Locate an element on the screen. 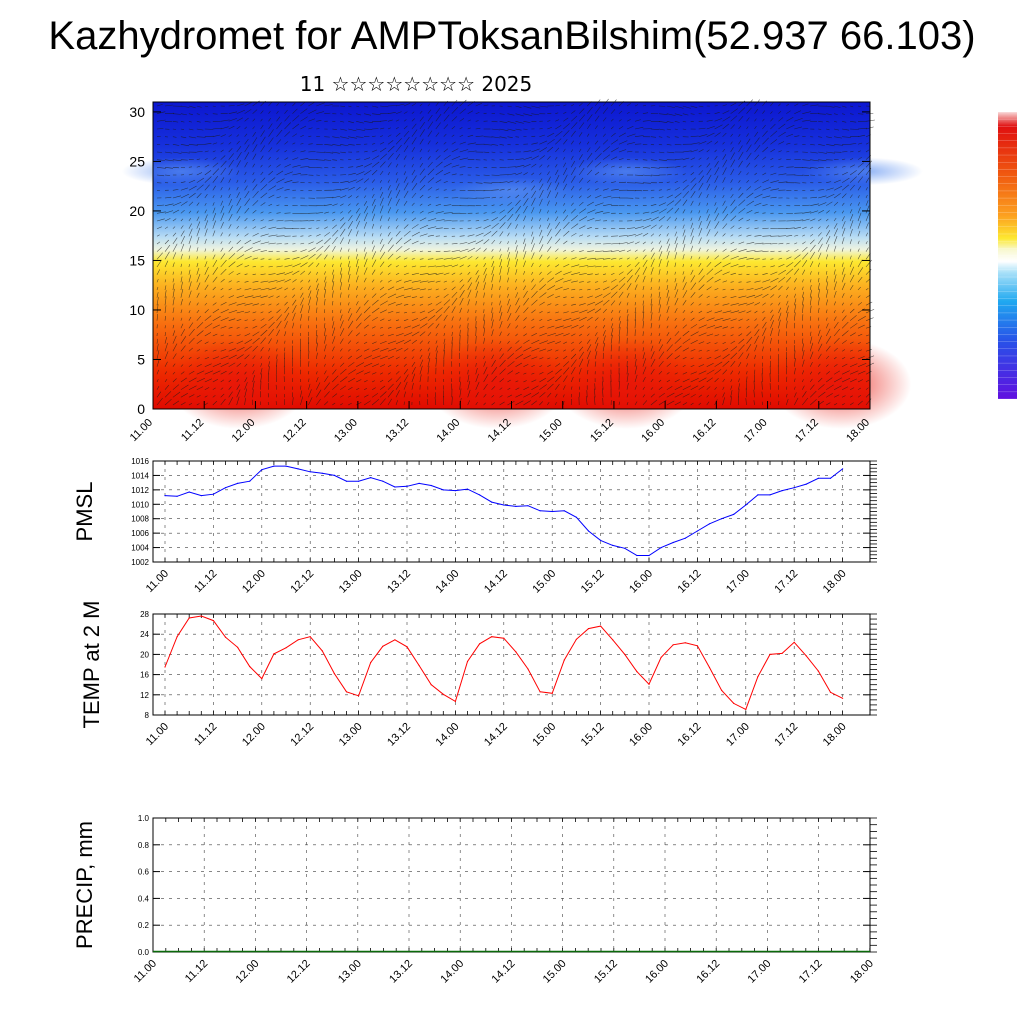  y-tick-label: 15 is located at coordinates (137, 260).